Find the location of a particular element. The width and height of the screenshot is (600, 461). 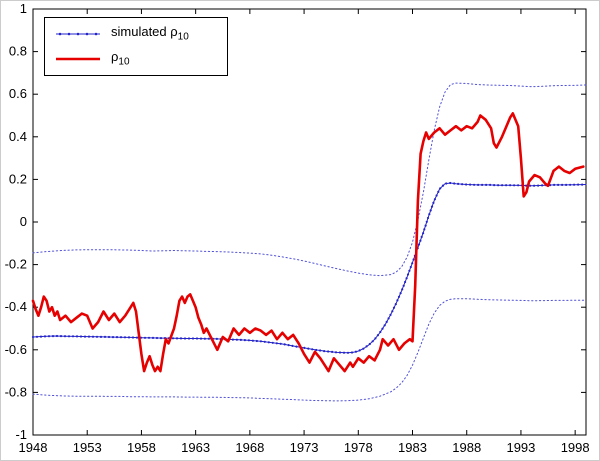

y-tick-label: -0.4 is located at coordinates (16, 306).